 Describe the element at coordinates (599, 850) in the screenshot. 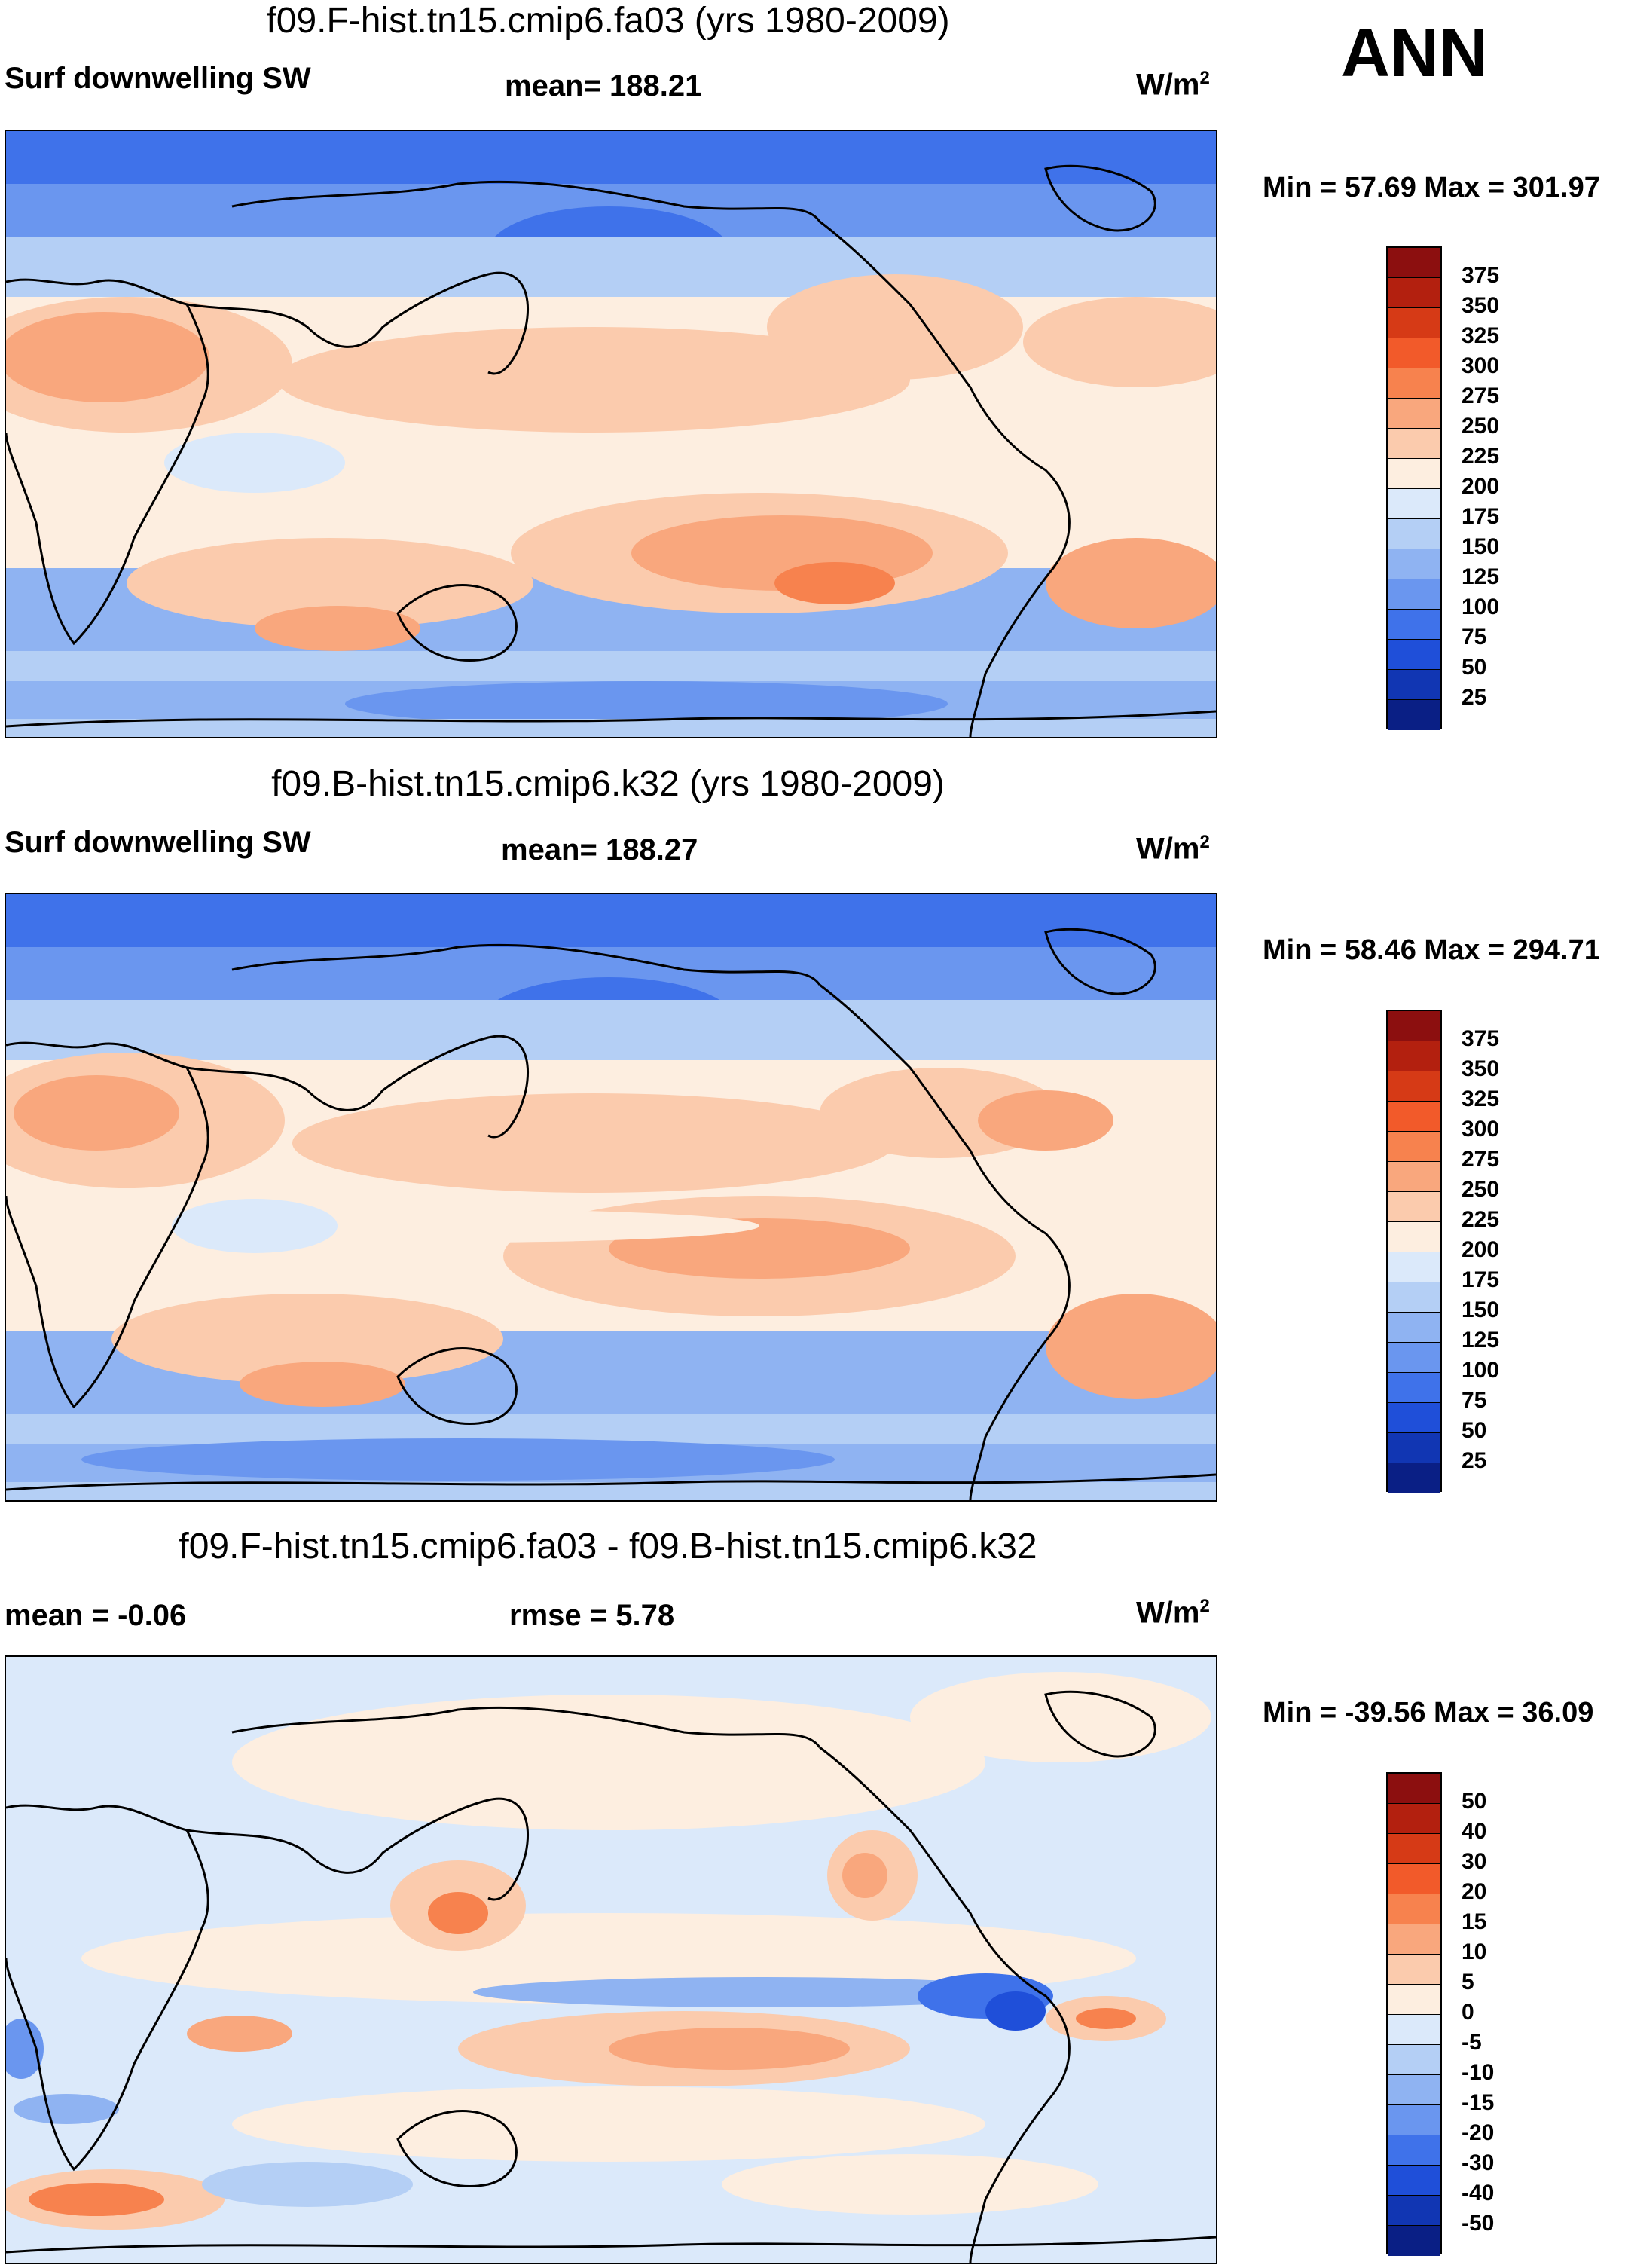

I see `panel-2-mean-label: mean= 188.27` at that location.